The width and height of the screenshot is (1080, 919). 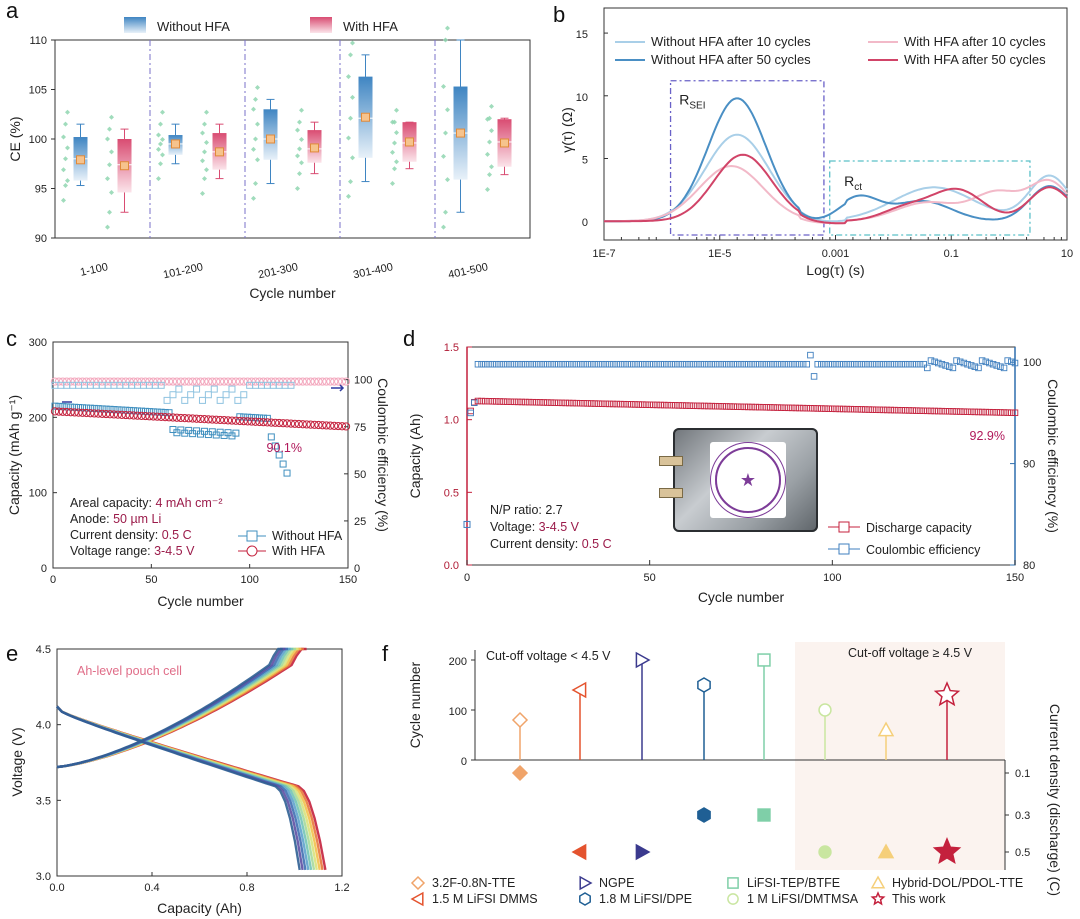 What do you see at coordinates (844, 527) in the screenshot?
I see `legend-marker-capacity` at bounding box center [844, 527].